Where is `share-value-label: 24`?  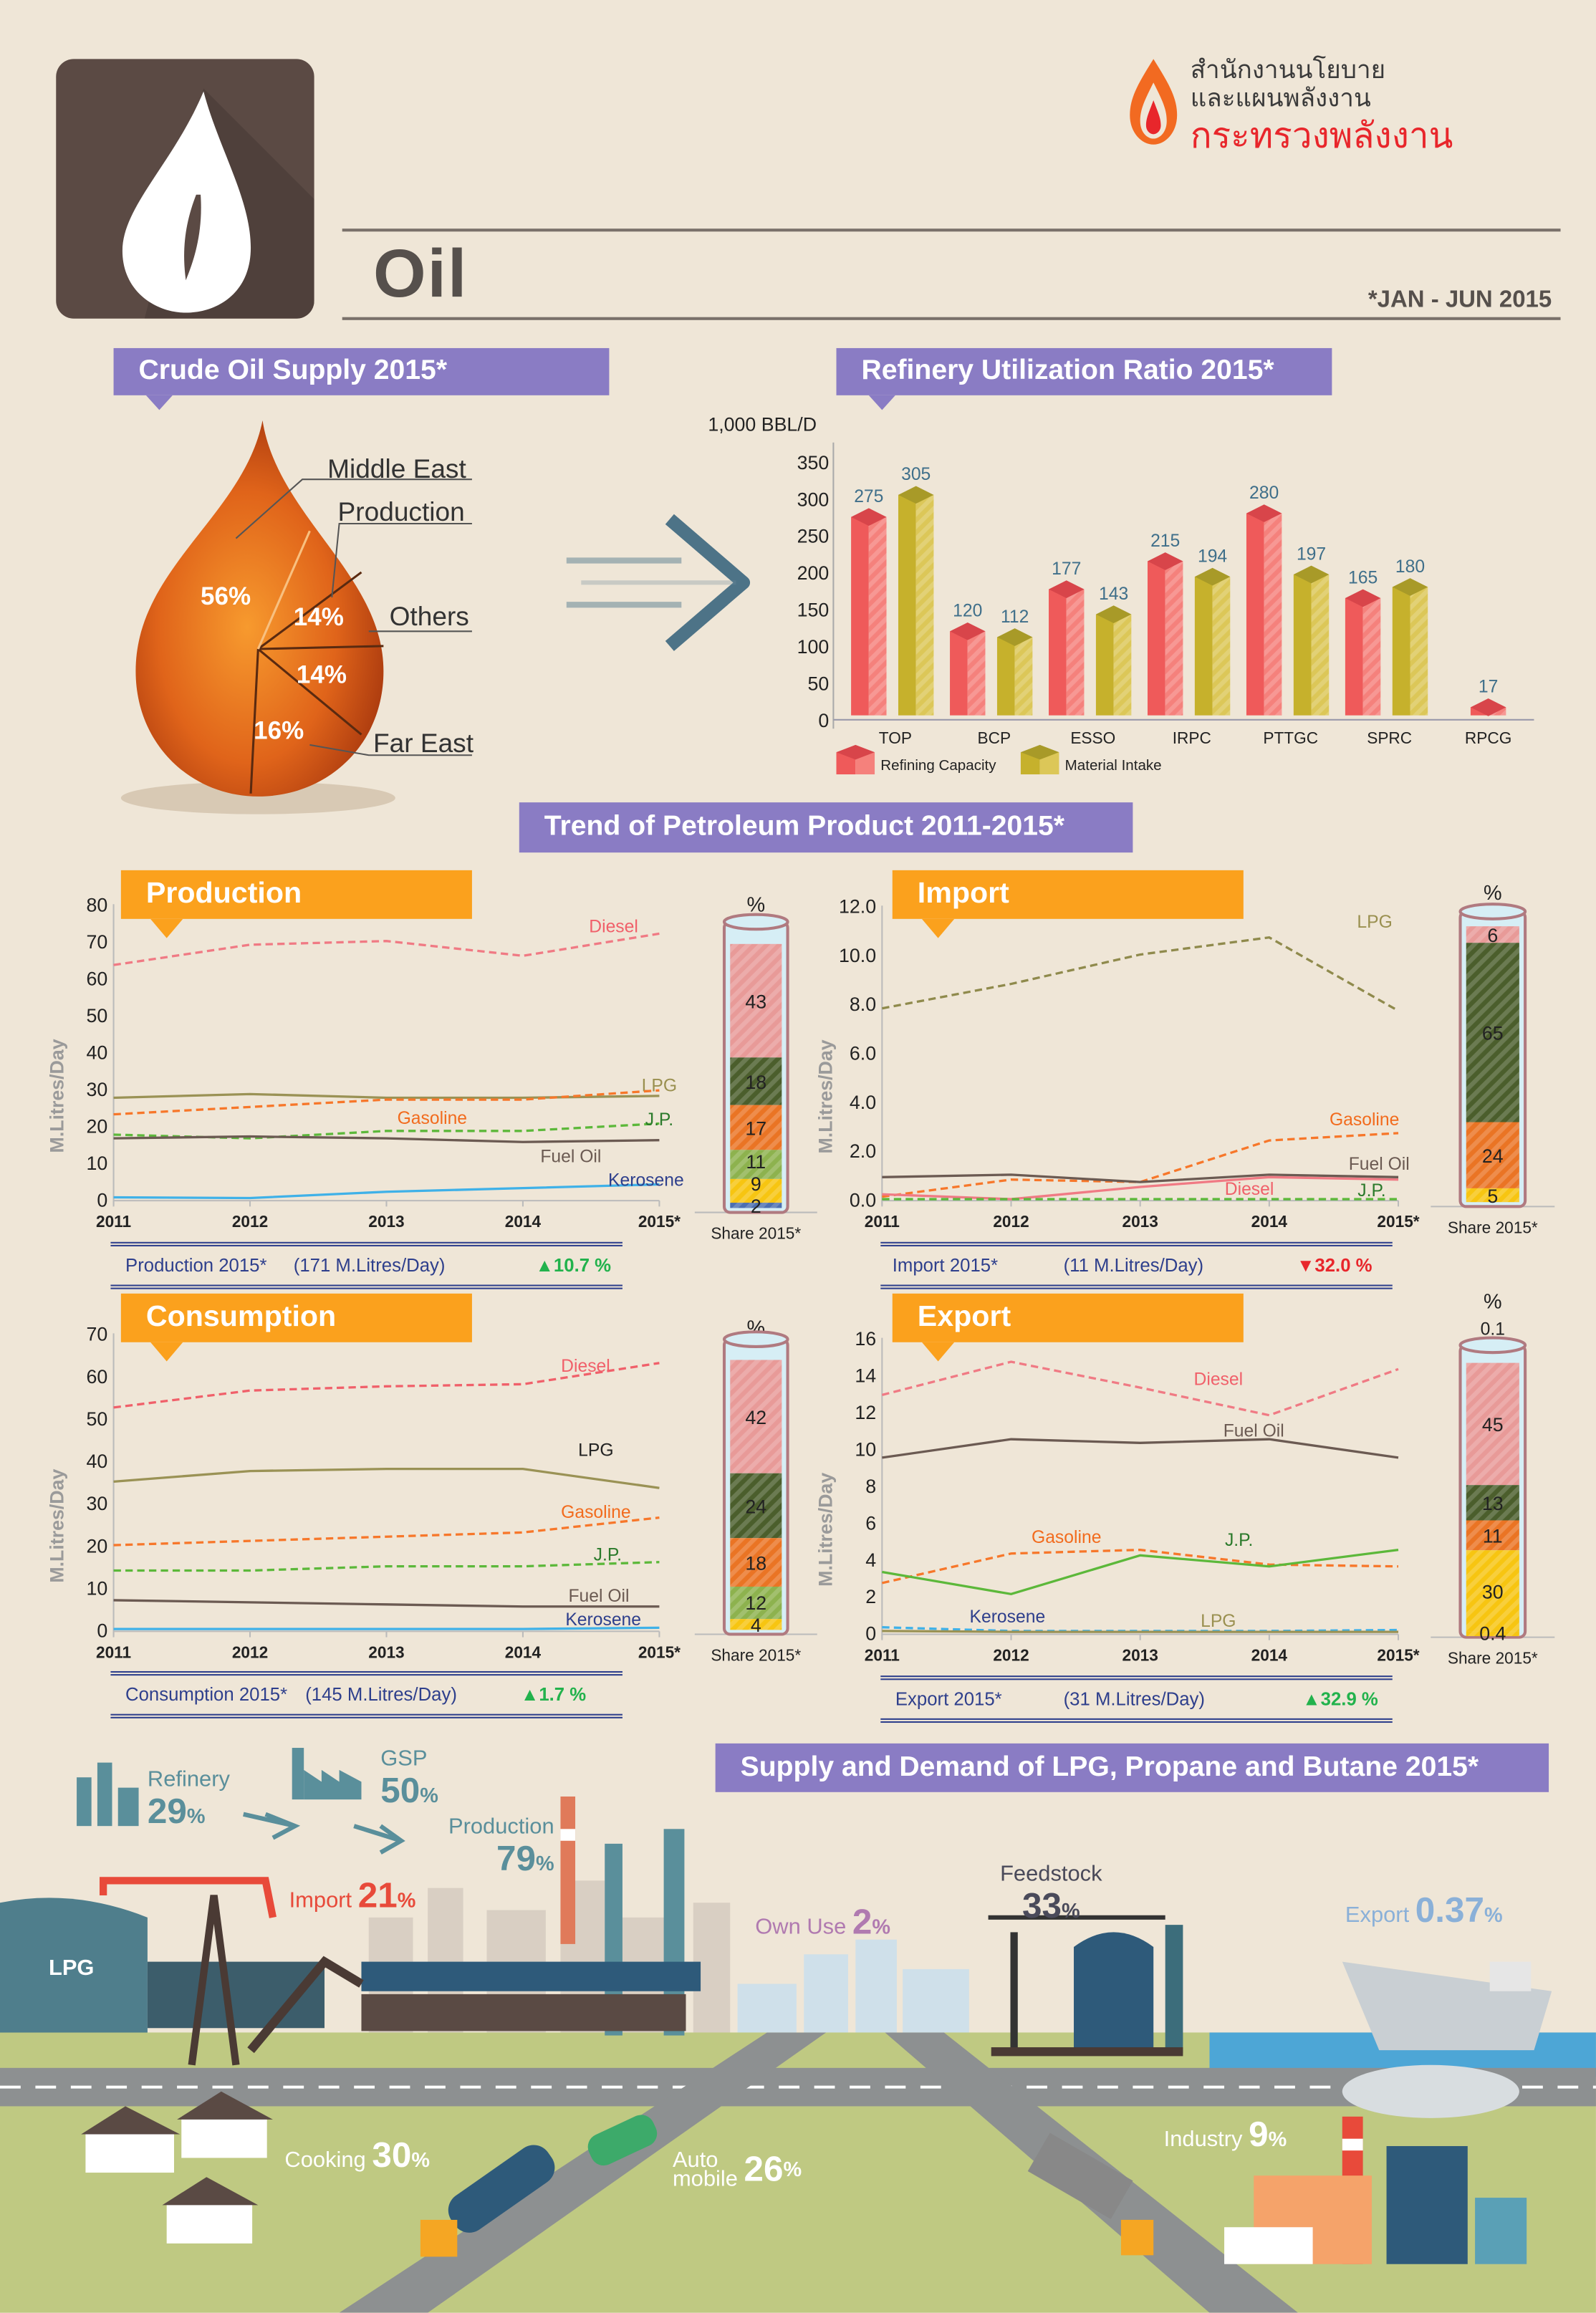
share-value-label: 24 is located at coordinates (1493, 1156).